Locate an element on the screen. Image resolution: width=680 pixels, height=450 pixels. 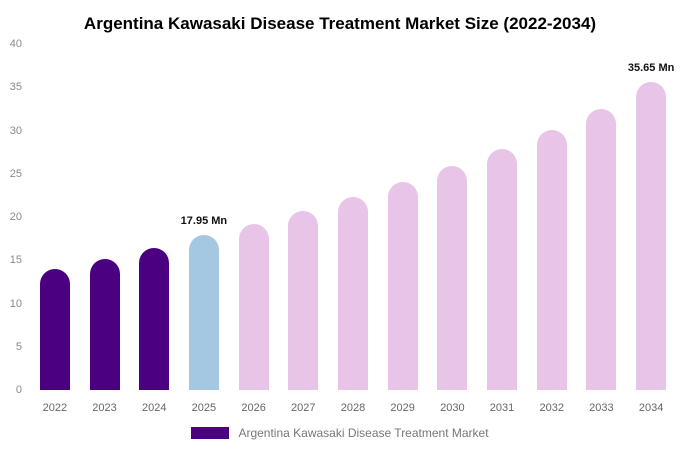
x-label-2032: 2032 is located at coordinates (551, 408).